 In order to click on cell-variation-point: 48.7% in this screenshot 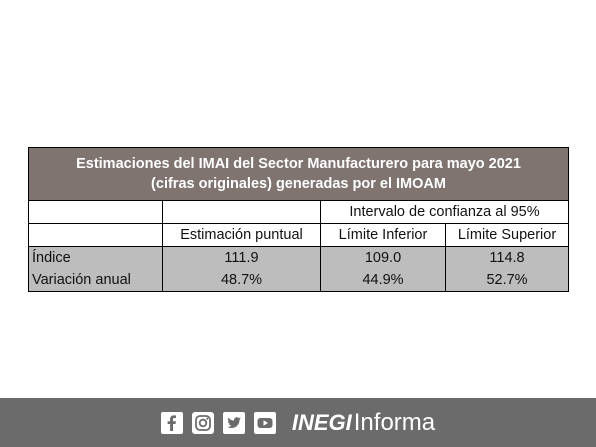, I will do `click(241, 280)`.